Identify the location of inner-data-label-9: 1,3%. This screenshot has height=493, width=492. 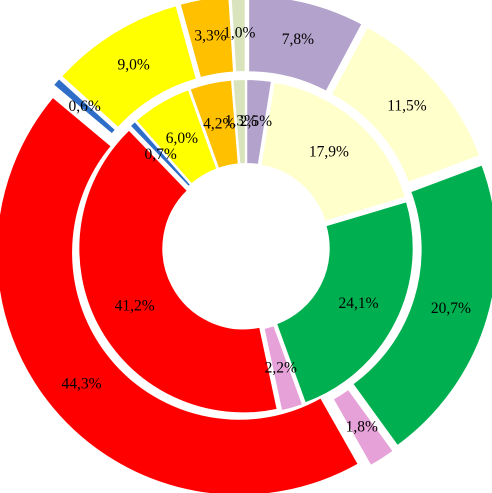
(241, 121).